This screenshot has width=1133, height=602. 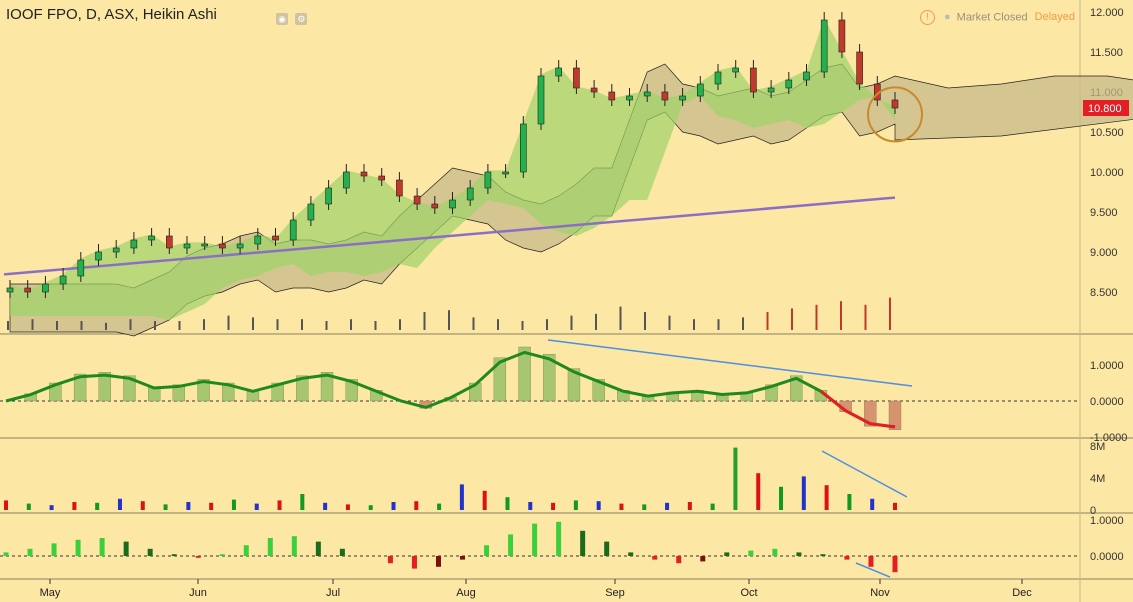 I want to click on volume-delta-trendline, so click(x=864, y=474).